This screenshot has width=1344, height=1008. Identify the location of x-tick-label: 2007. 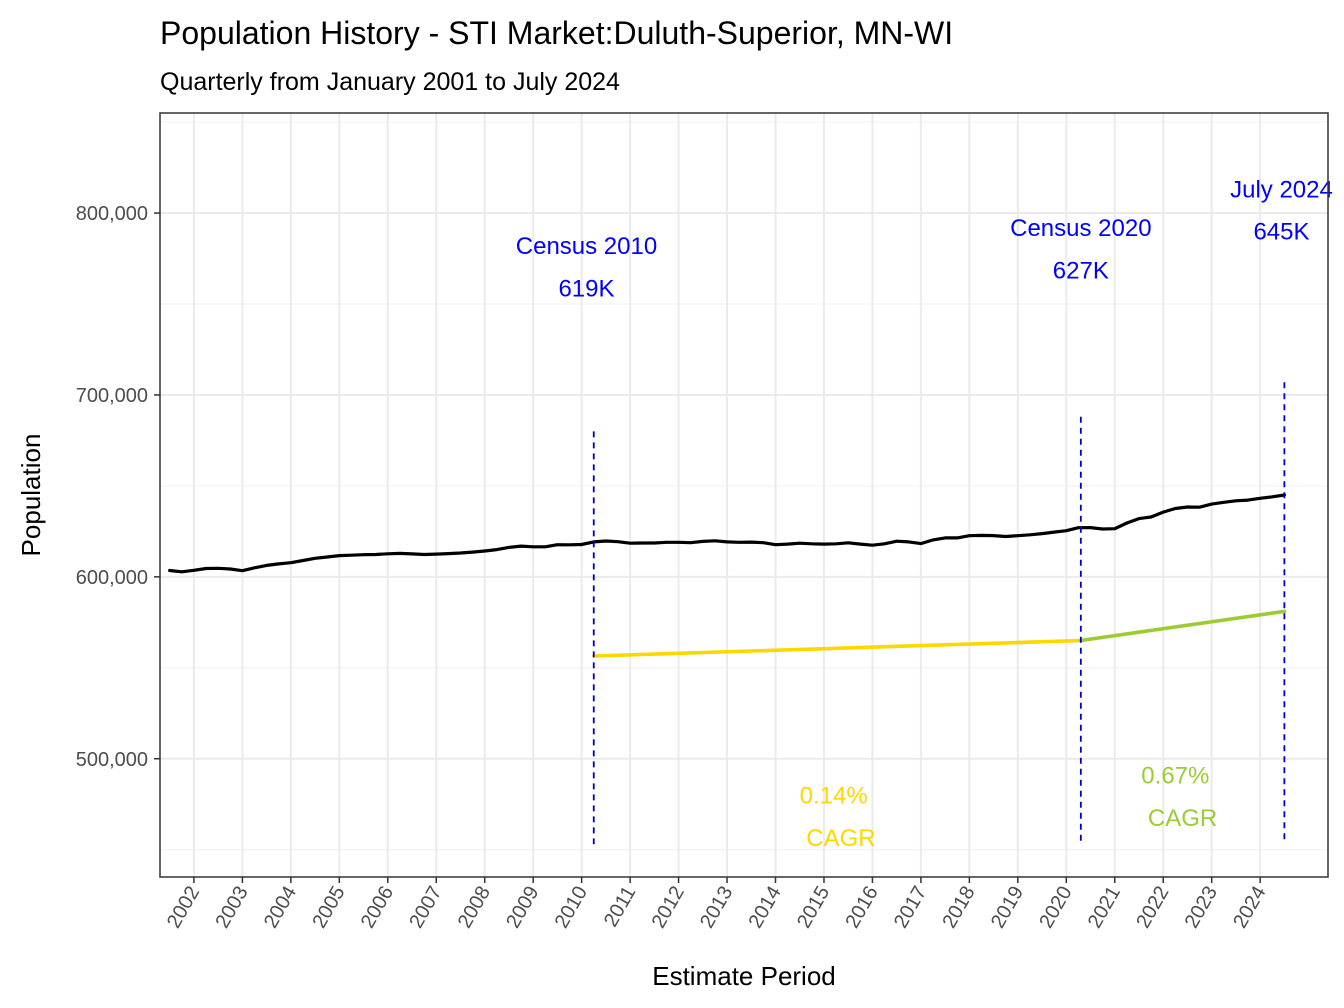
(425, 908).